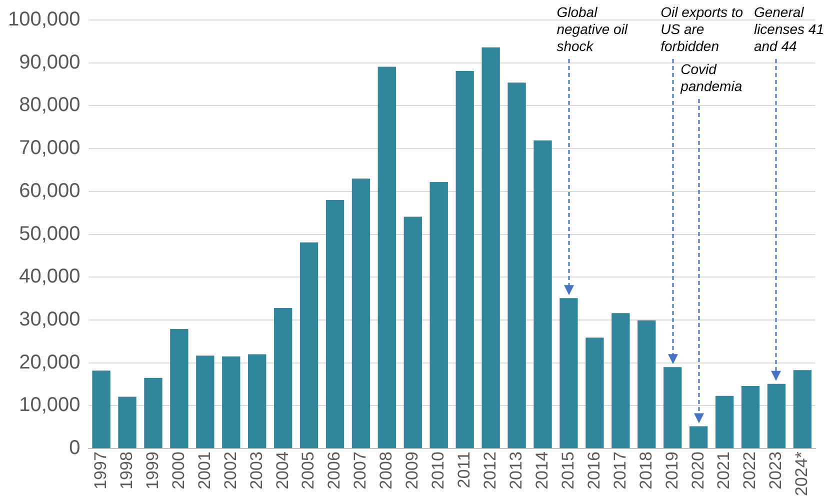  Describe the element at coordinates (592, 29) in the screenshot. I see `ref-line-label: Global negative oil shock` at that location.